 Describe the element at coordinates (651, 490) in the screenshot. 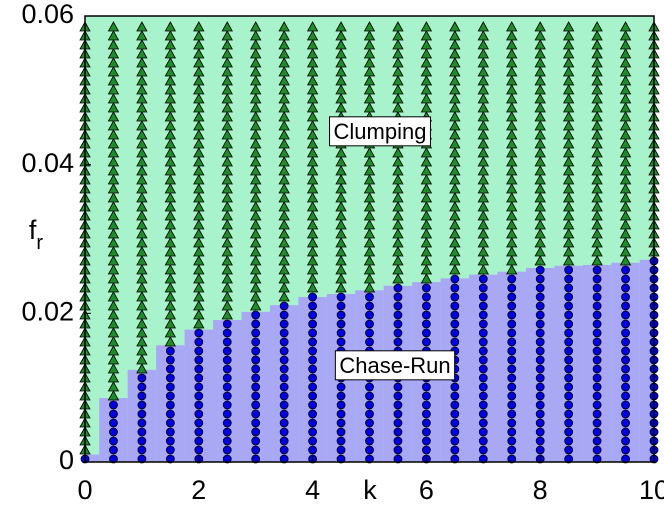

I see `x-tick-label: 10` at that location.